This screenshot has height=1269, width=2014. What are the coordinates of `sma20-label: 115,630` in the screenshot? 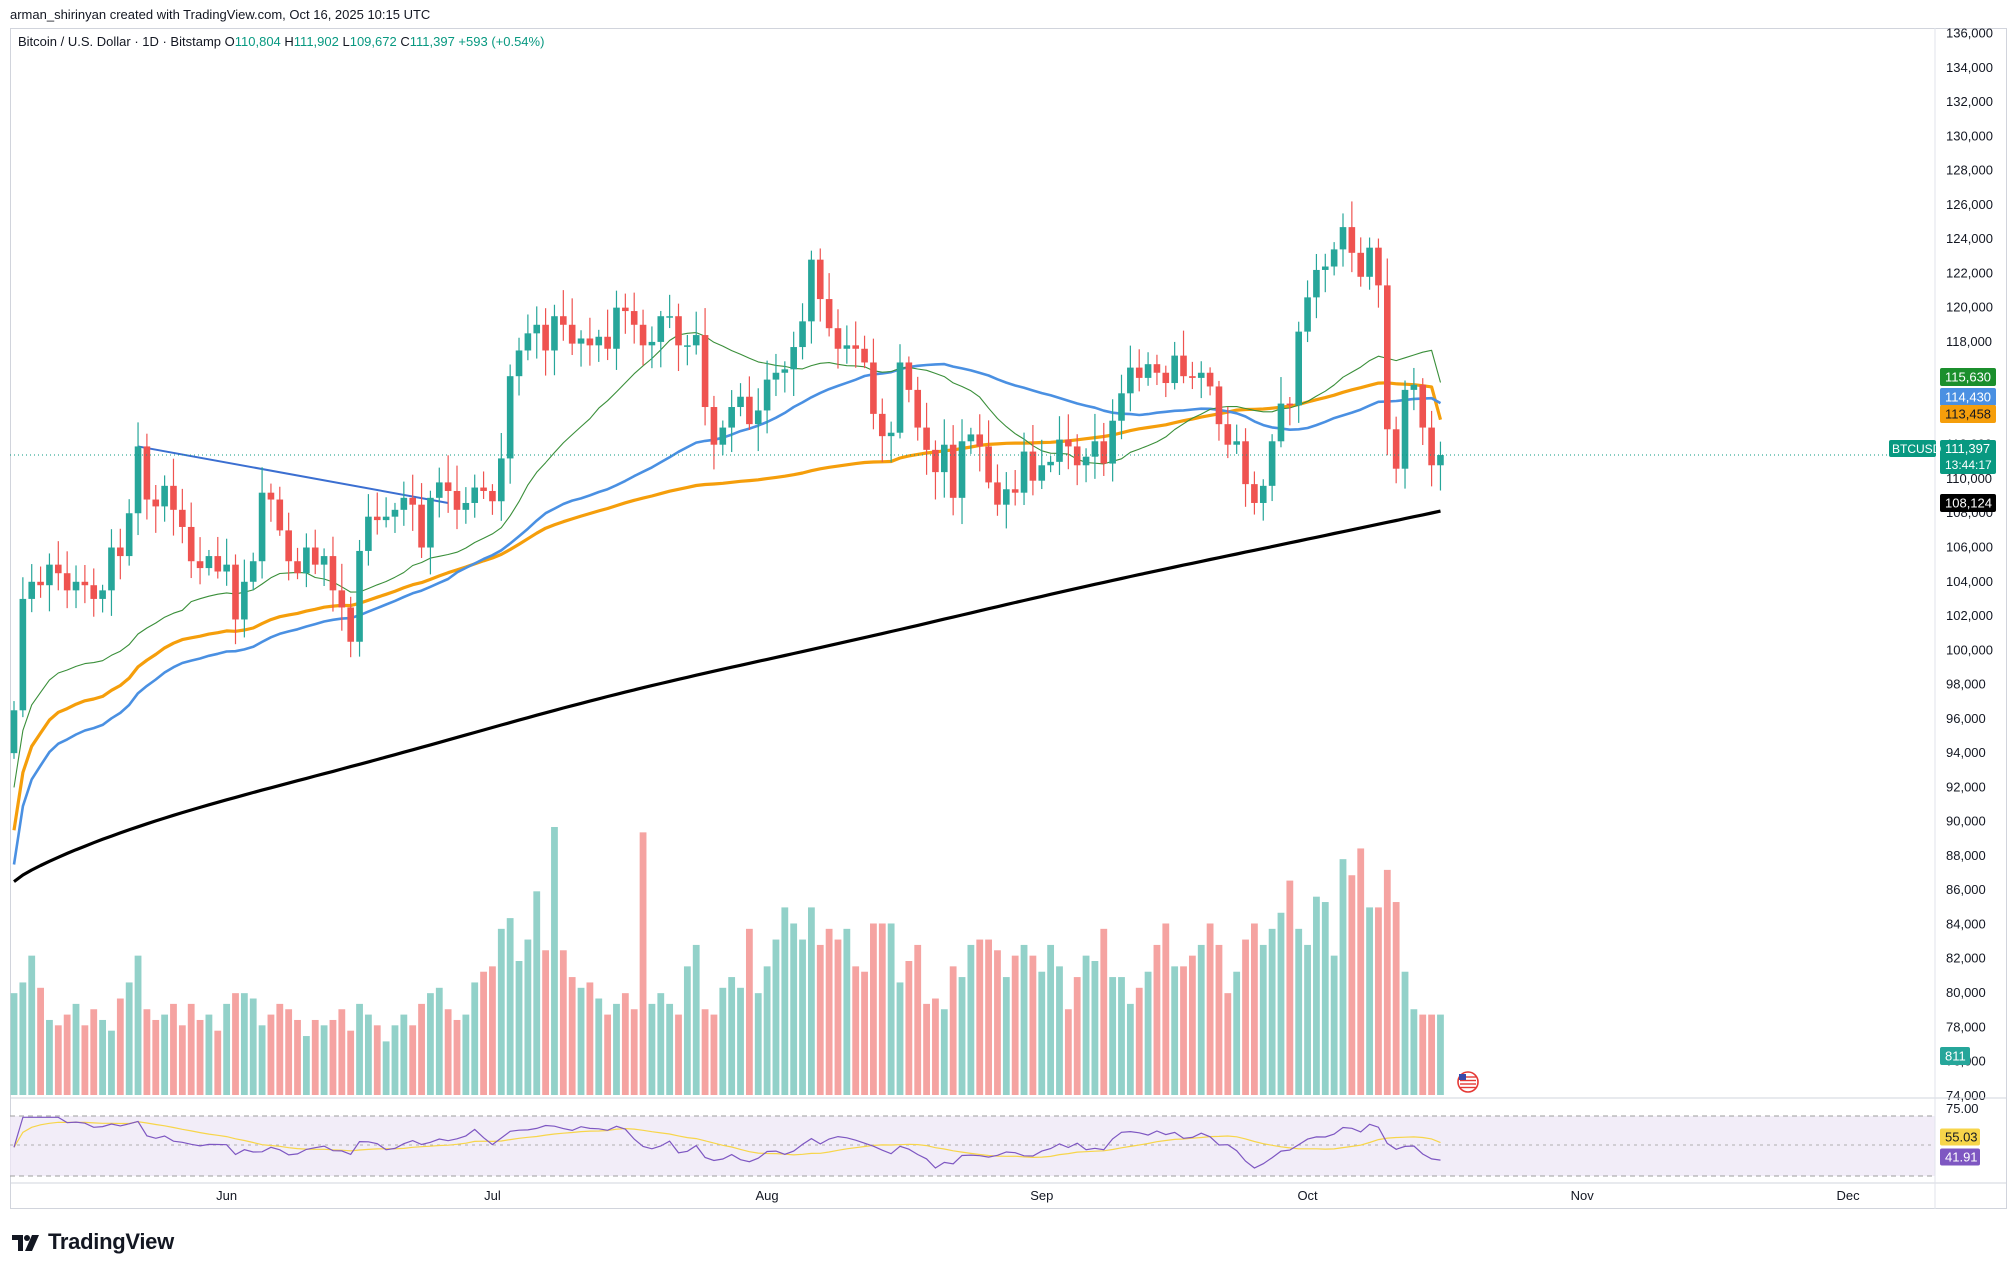 It's located at (1968, 377).